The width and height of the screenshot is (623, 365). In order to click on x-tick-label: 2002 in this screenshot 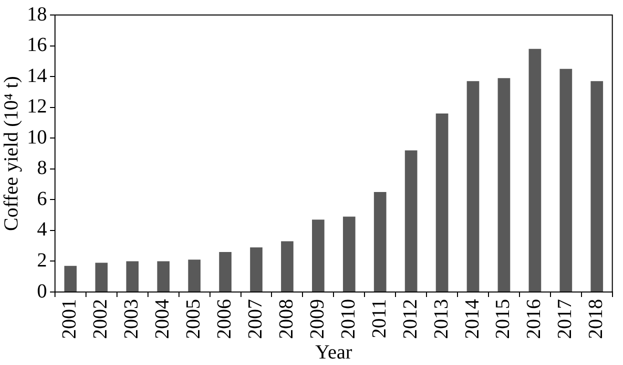, I will do `click(101, 319)`.